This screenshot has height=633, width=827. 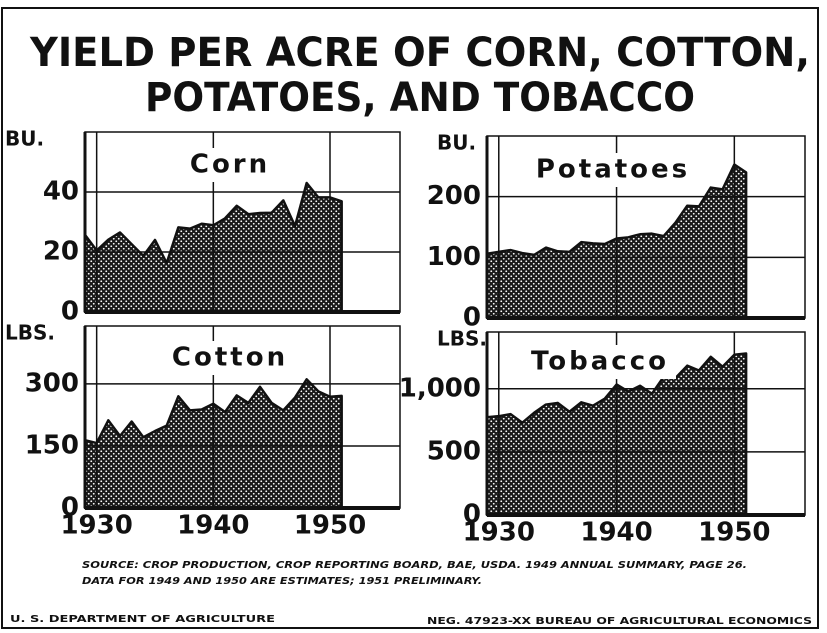 I want to click on title-line: YIELD PER ACRE OF CORN, COTTON,, so click(x=419, y=53).